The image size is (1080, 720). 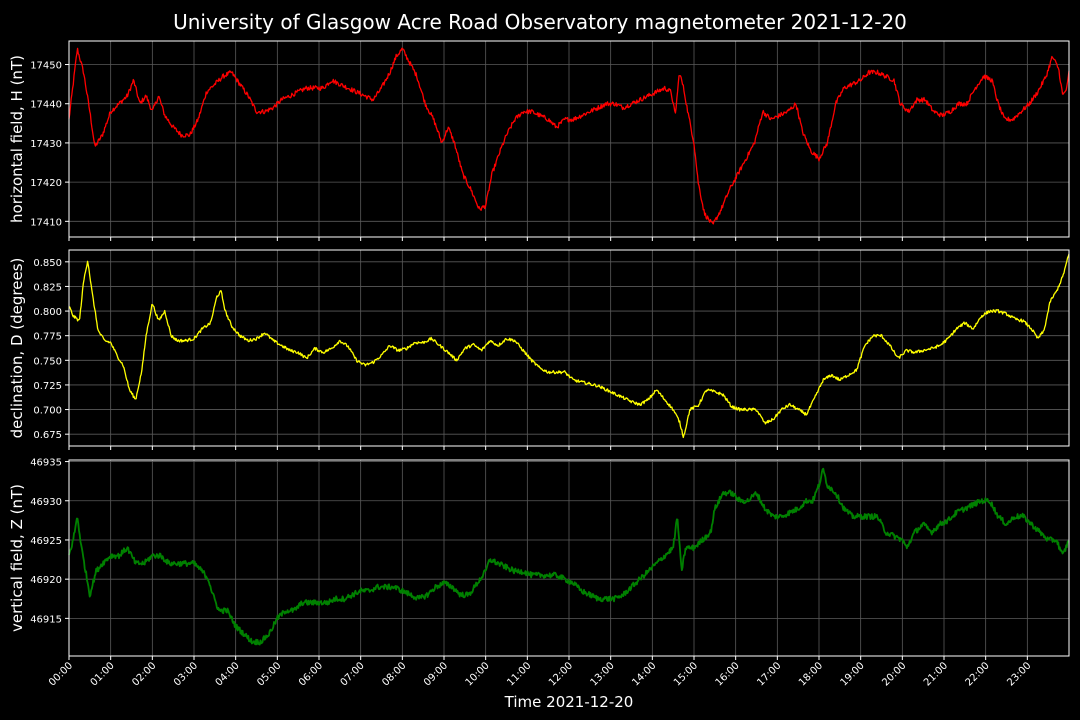 I want to click on y-tick-label: 46925, so click(x=46, y=541).